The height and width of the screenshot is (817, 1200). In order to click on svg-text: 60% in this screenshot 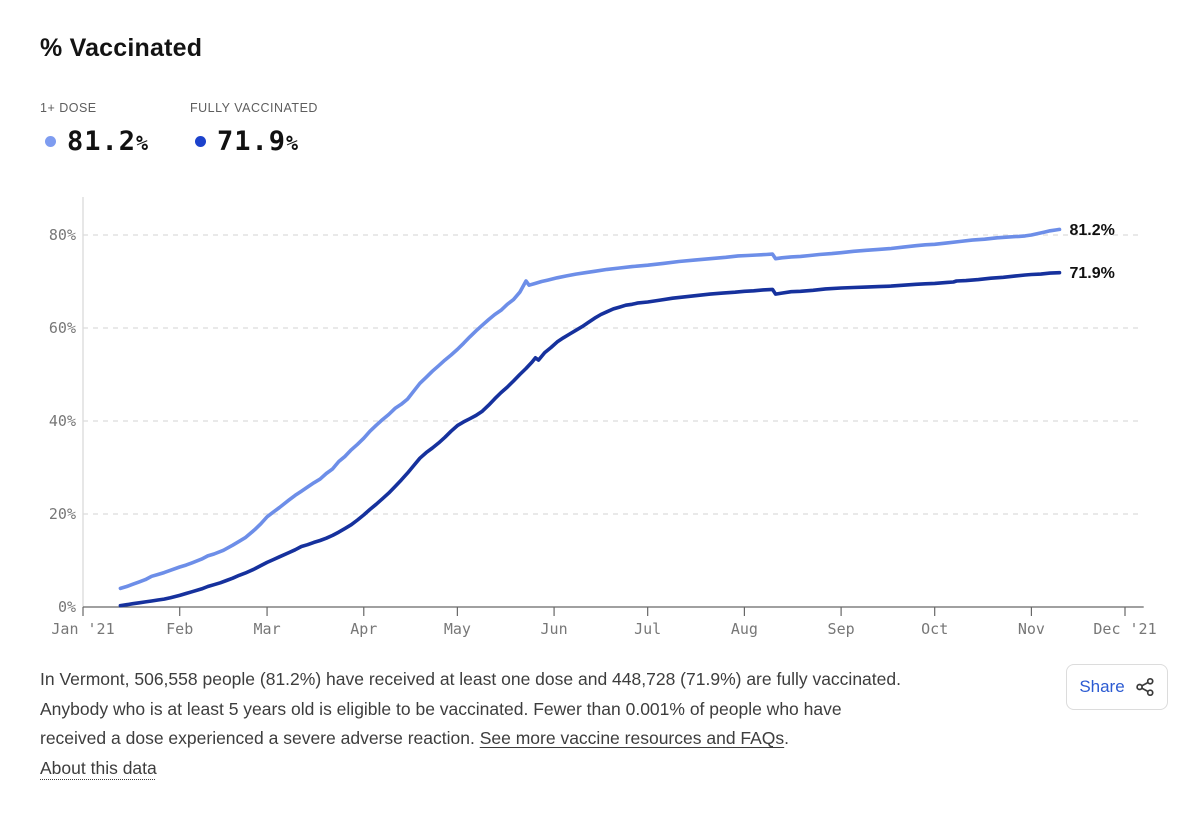, I will do `click(62, 328)`.